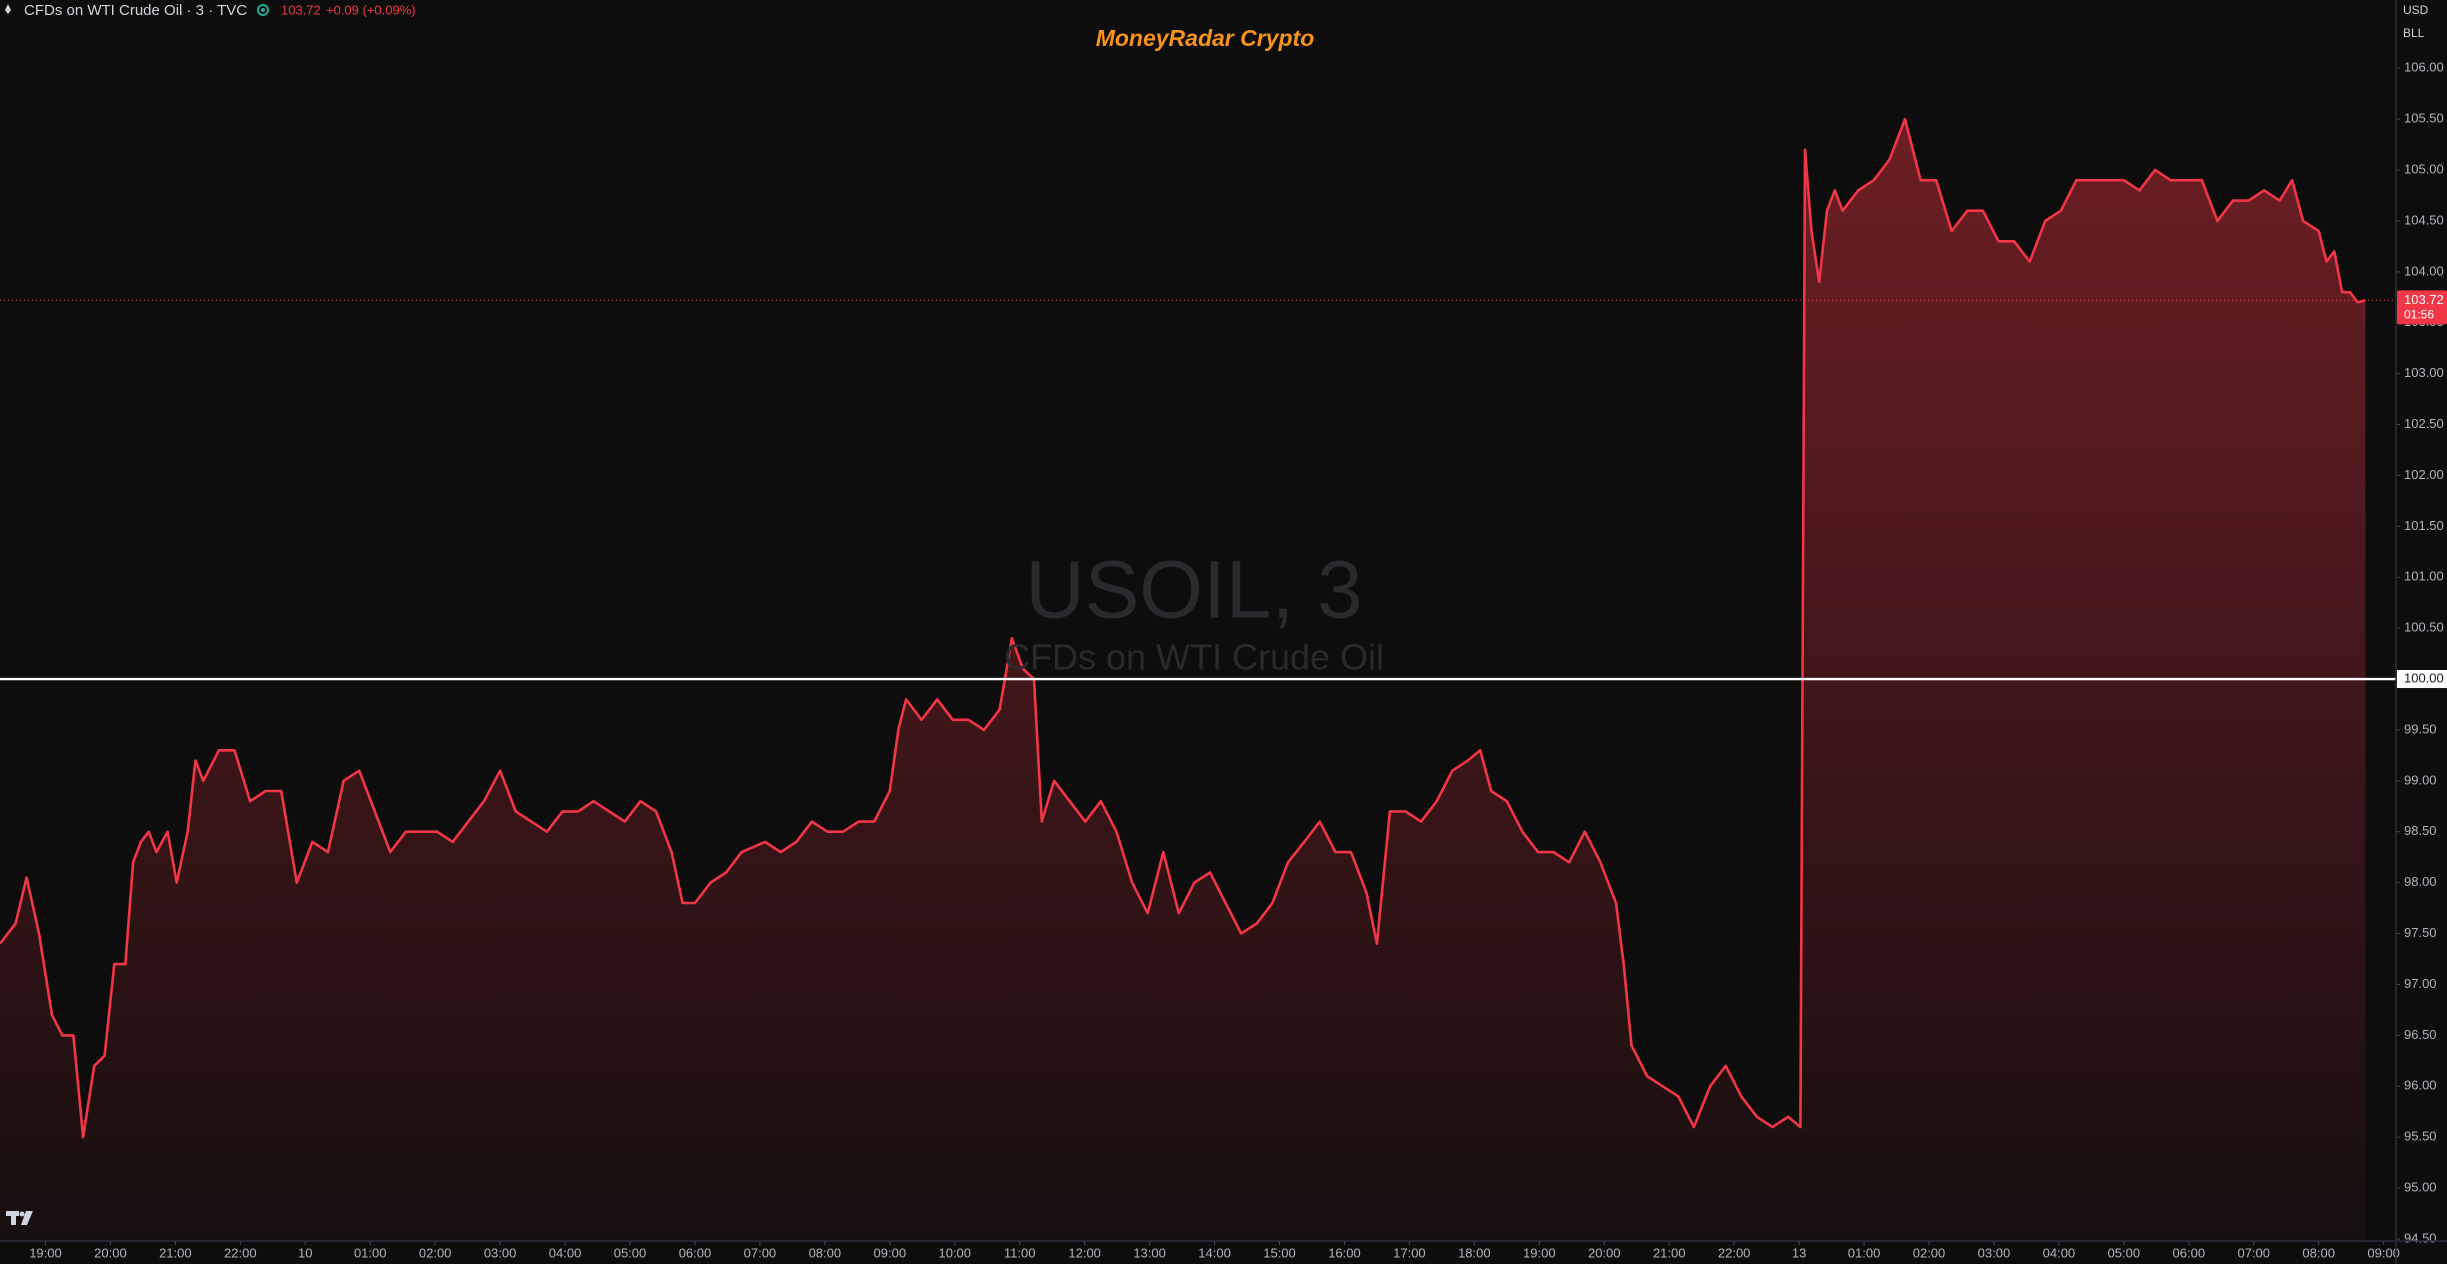  What do you see at coordinates (954, 1252) in the screenshot?
I see `x-tick-label: 10:00` at bounding box center [954, 1252].